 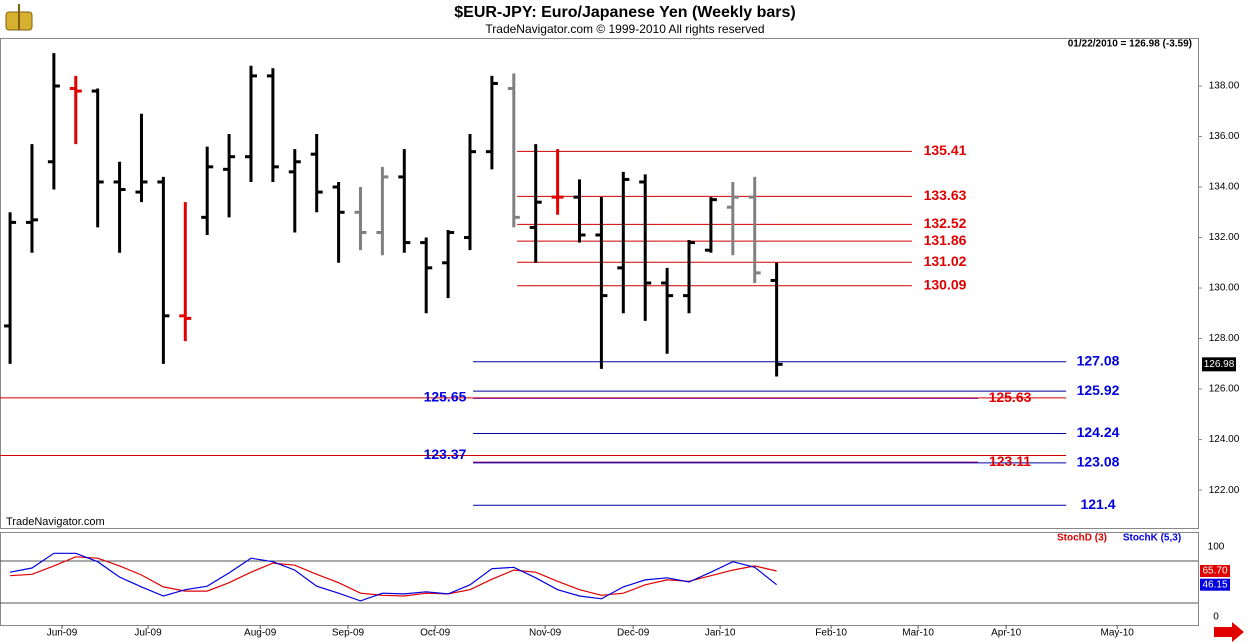 I want to click on level-label: 131.86, so click(x=945, y=240).